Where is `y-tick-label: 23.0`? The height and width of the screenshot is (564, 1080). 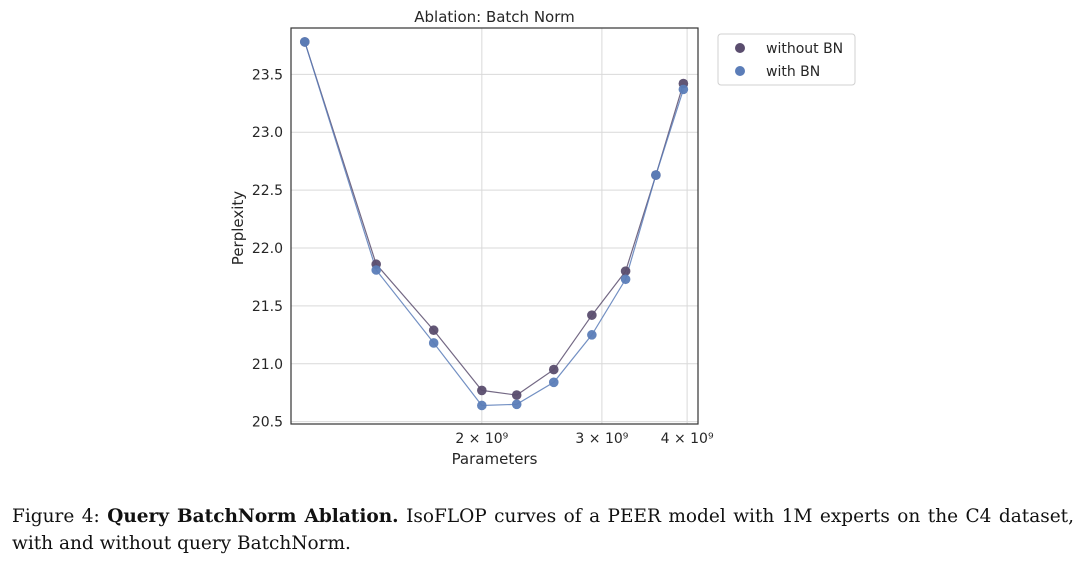 y-tick-label: 23.0 is located at coordinates (267, 133).